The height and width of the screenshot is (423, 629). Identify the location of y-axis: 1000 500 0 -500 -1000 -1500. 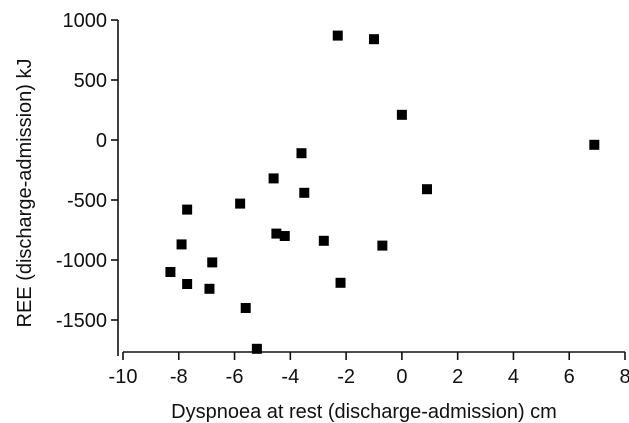
(87, 183).